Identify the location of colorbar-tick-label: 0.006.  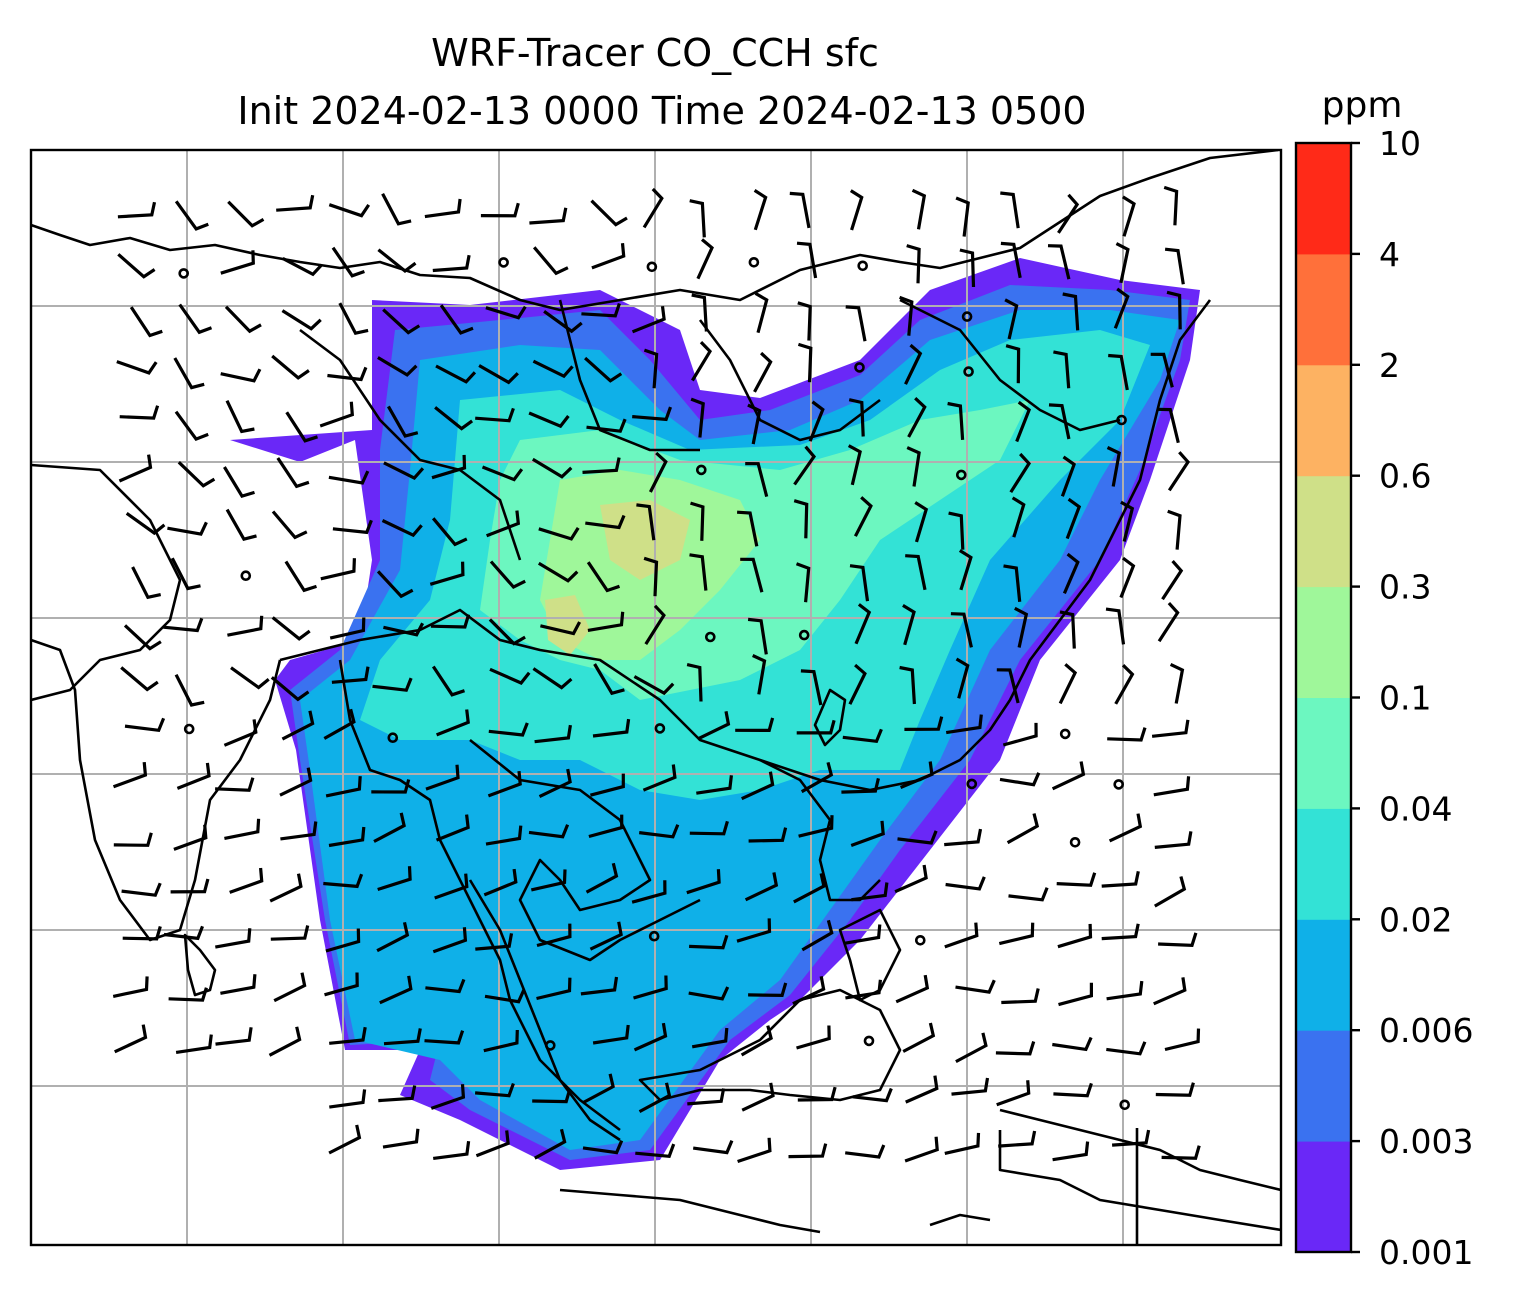
(1426, 1030).